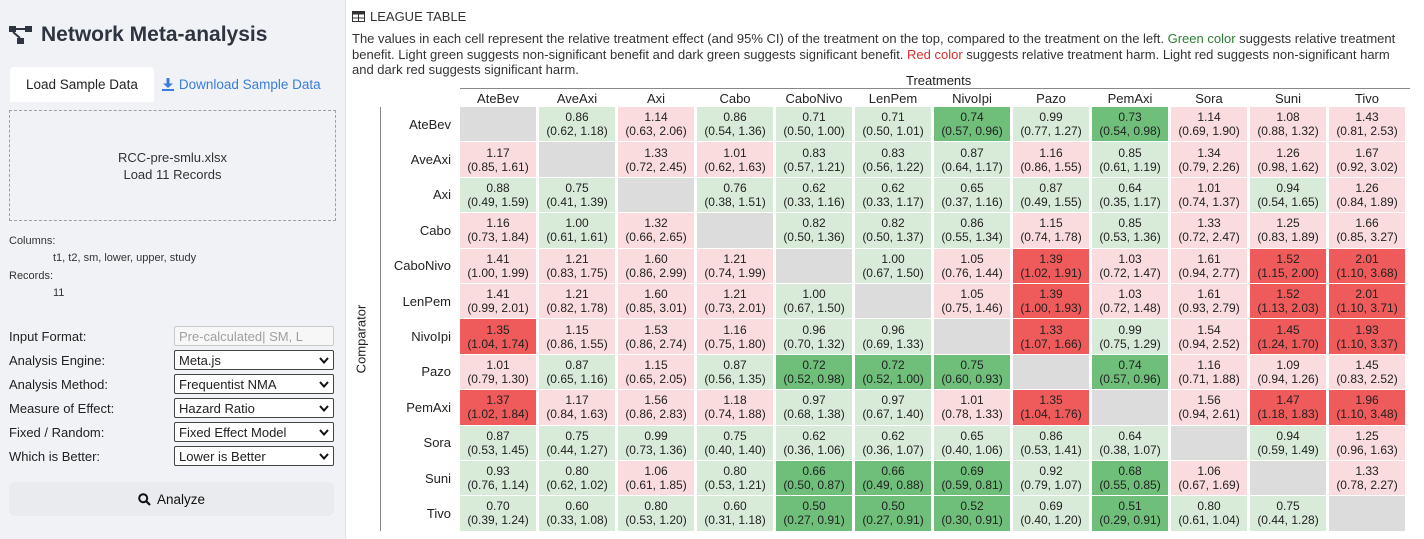 This screenshot has height=539, width=1424. I want to click on analysis-method-label: Analysis Method:, so click(58, 384).